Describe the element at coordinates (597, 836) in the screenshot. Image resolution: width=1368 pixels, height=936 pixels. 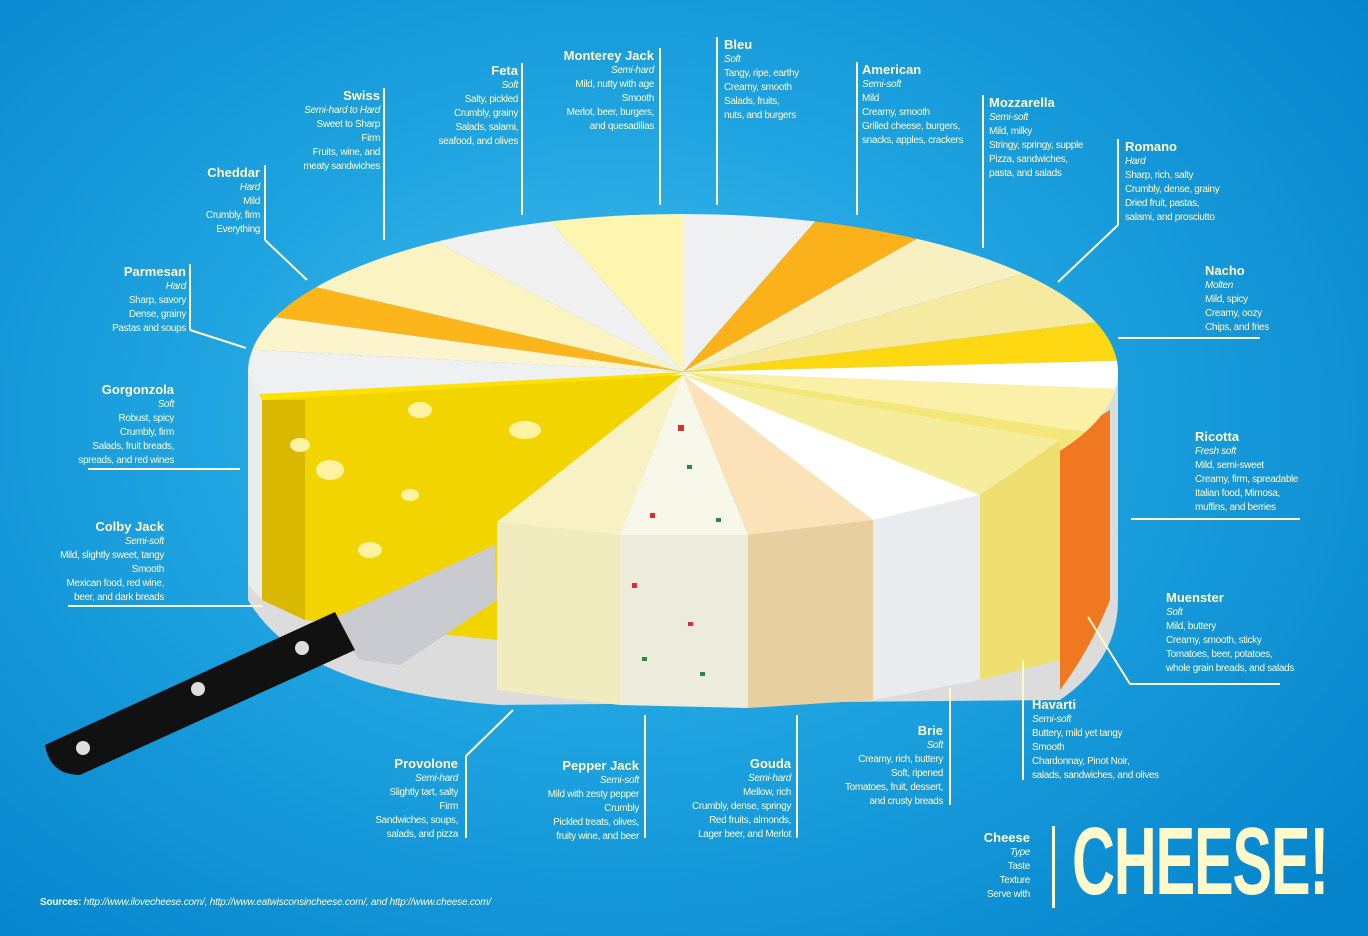
I see `cheese-detail: fruity wine, and beer` at that location.